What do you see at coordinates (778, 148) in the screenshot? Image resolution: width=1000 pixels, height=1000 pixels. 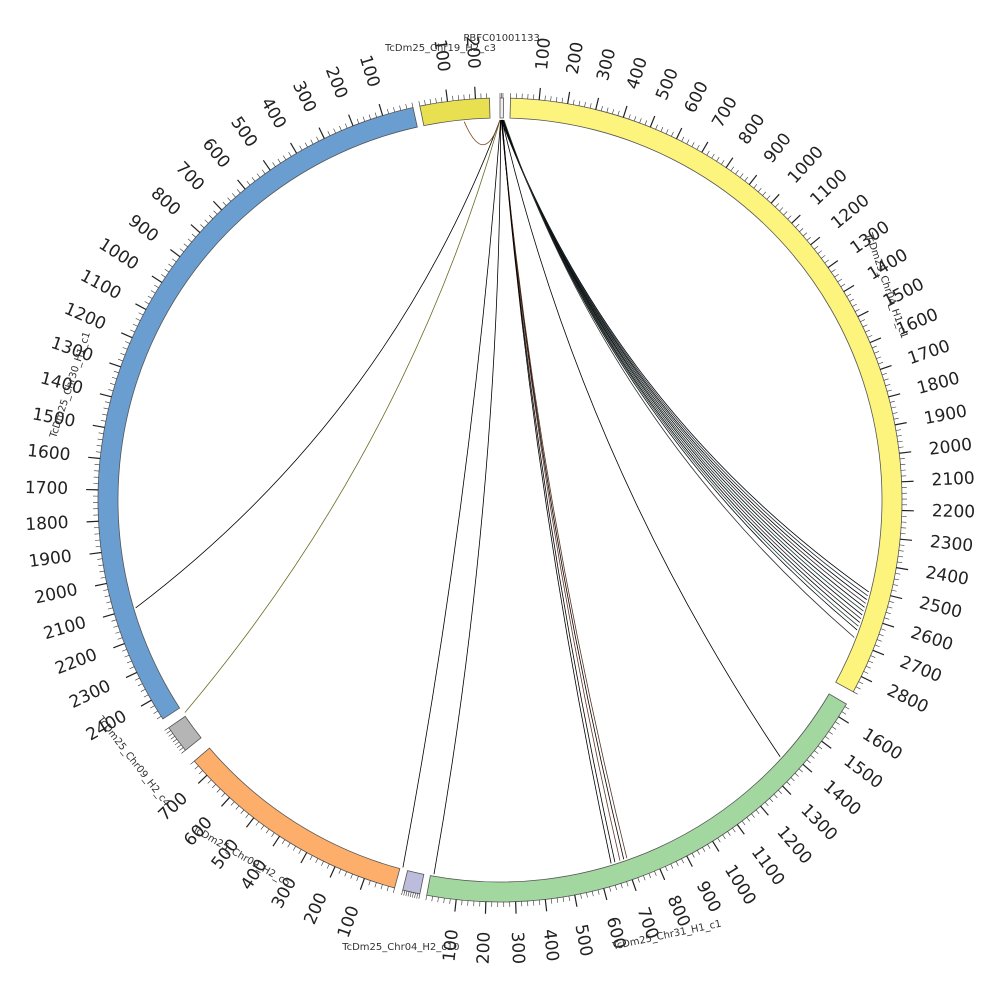 I see `tick-label: 900` at bounding box center [778, 148].